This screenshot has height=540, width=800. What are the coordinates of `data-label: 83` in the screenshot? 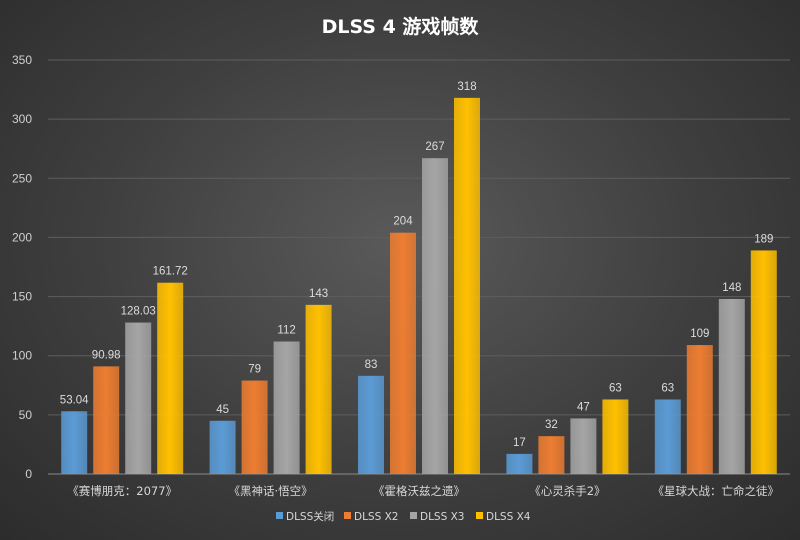 It's located at (371, 365).